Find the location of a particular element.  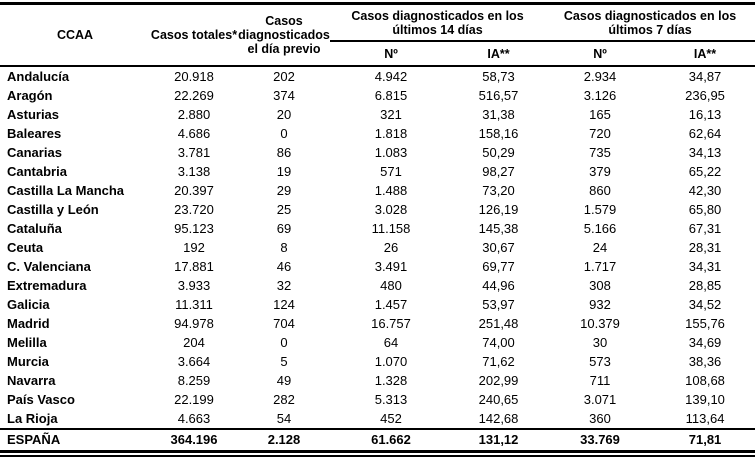

cell-num-7d: 860 is located at coordinates (600, 190).